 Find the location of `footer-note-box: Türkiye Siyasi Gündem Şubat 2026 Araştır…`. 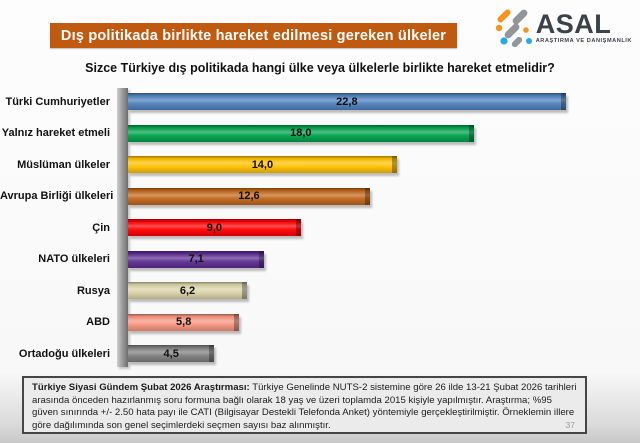

footer-note-box: Türkiye Siyasi Gündem Şubat 2026 Araştır… is located at coordinates (304, 405).